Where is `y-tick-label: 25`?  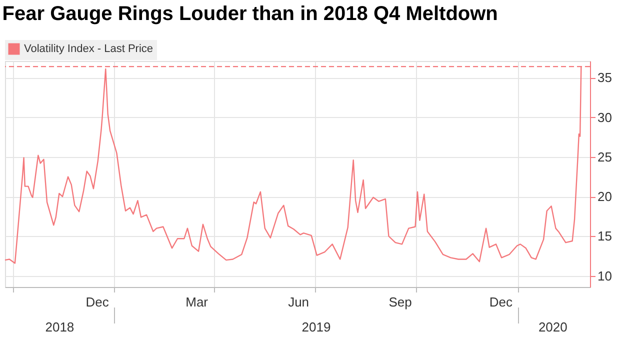
y-tick-label: 25 is located at coordinates (605, 156).